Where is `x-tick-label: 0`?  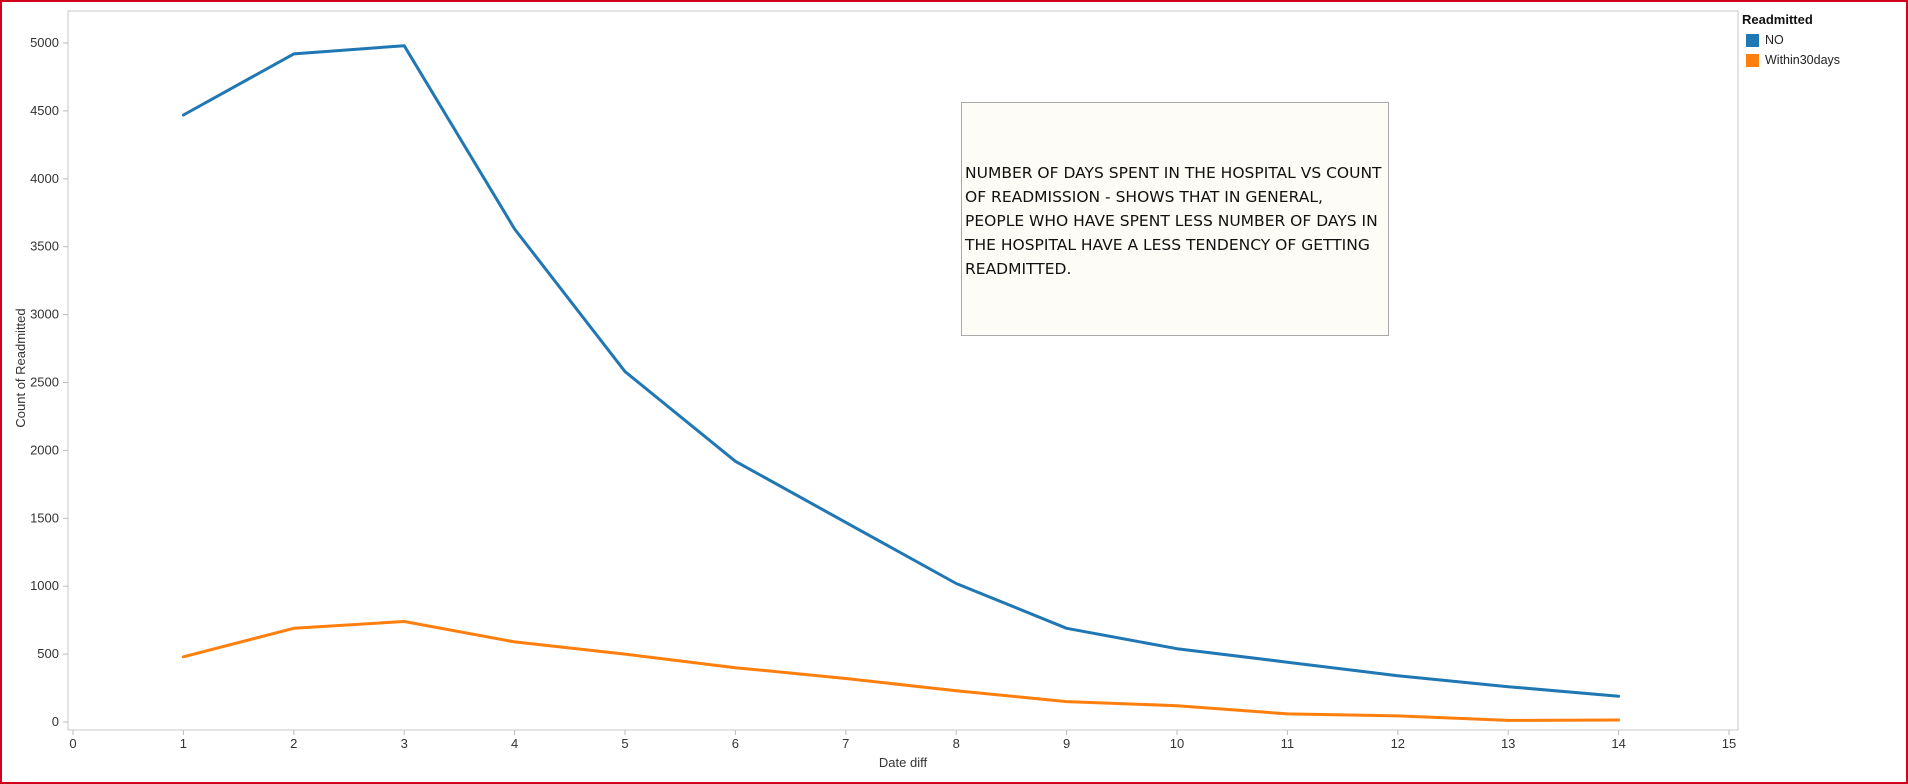 x-tick-label: 0 is located at coordinates (72, 743).